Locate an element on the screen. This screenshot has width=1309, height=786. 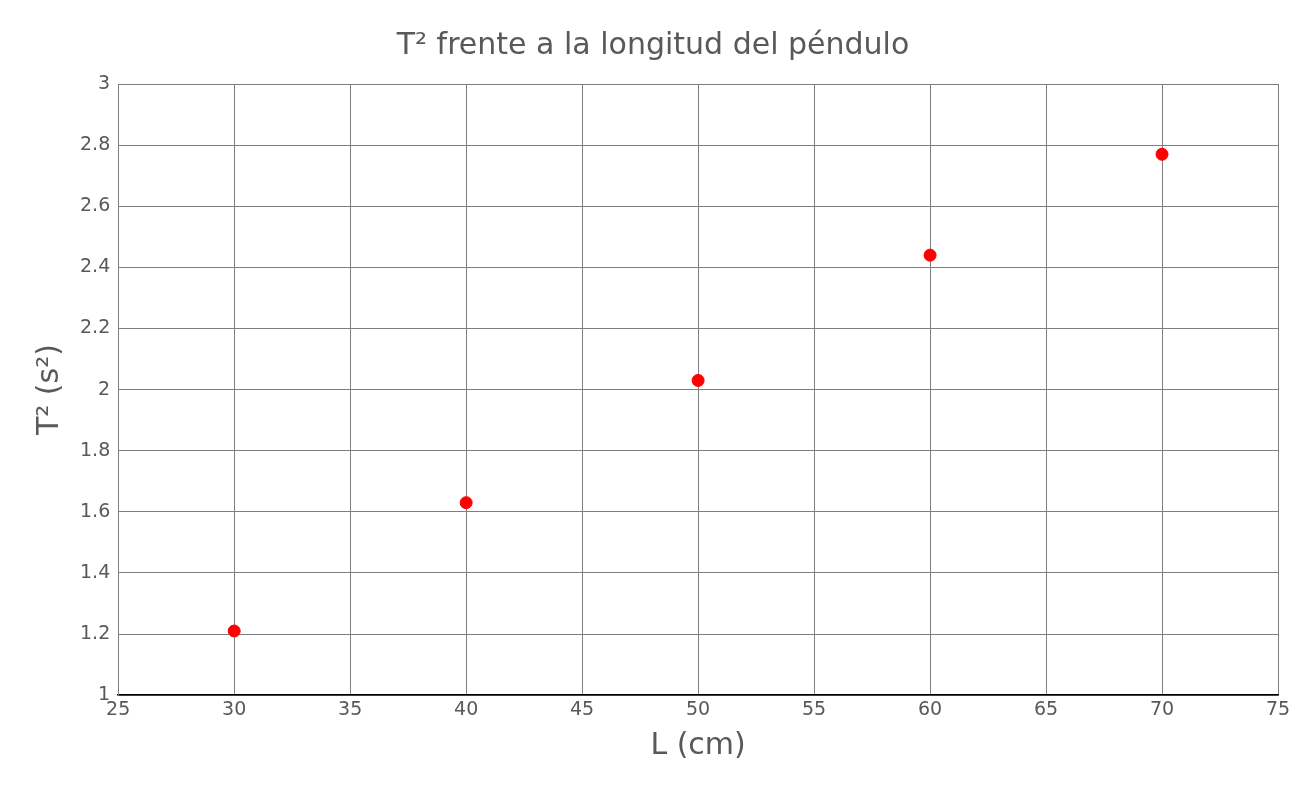
x-tick-label: 55 is located at coordinates (814, 707).